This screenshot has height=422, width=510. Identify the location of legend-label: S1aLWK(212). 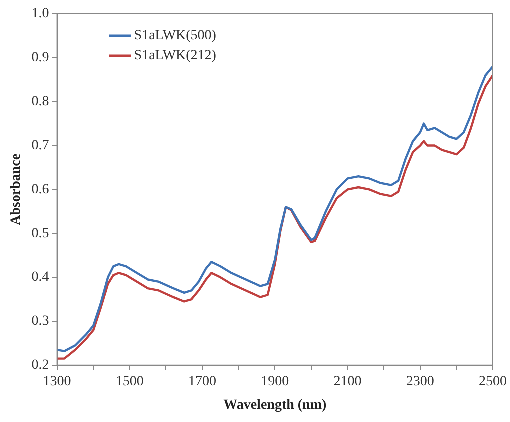
(175, 56).